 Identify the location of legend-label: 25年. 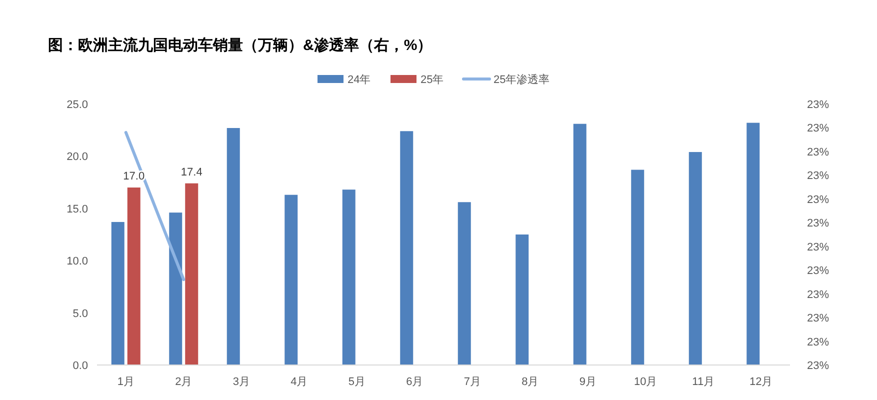
(432, 80).